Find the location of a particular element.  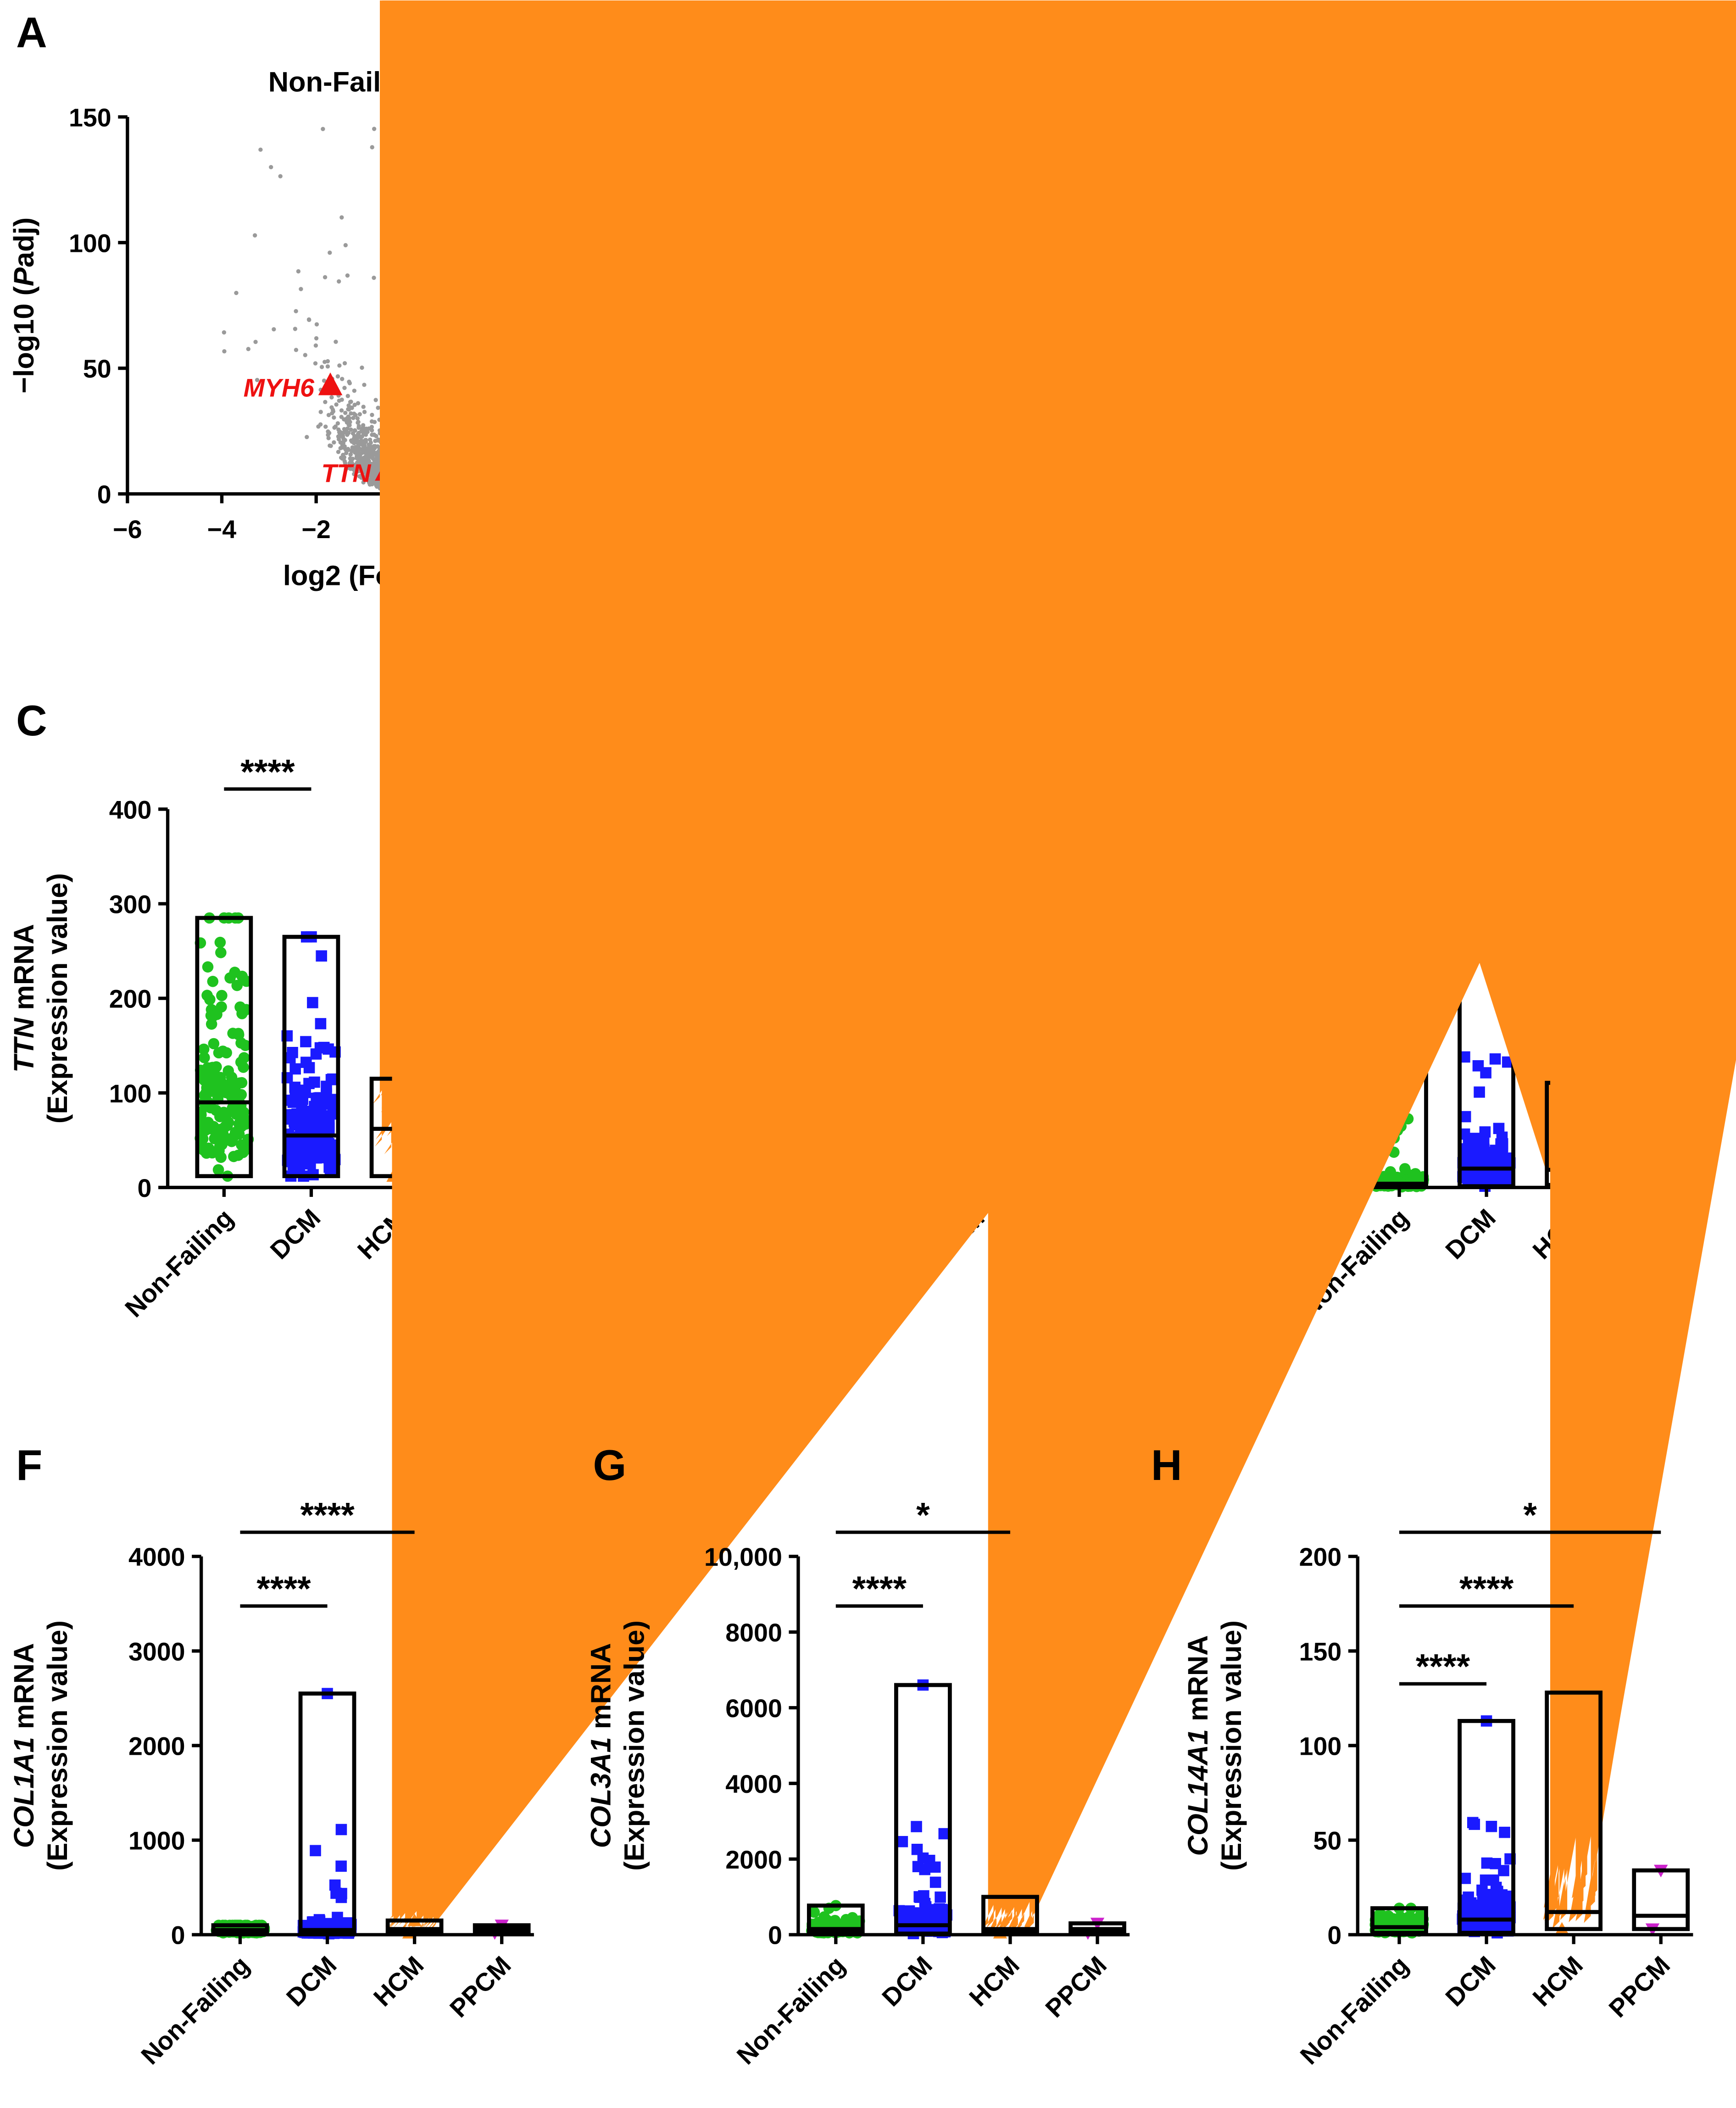

panel-letter: A is located at coordinates (32, 32).